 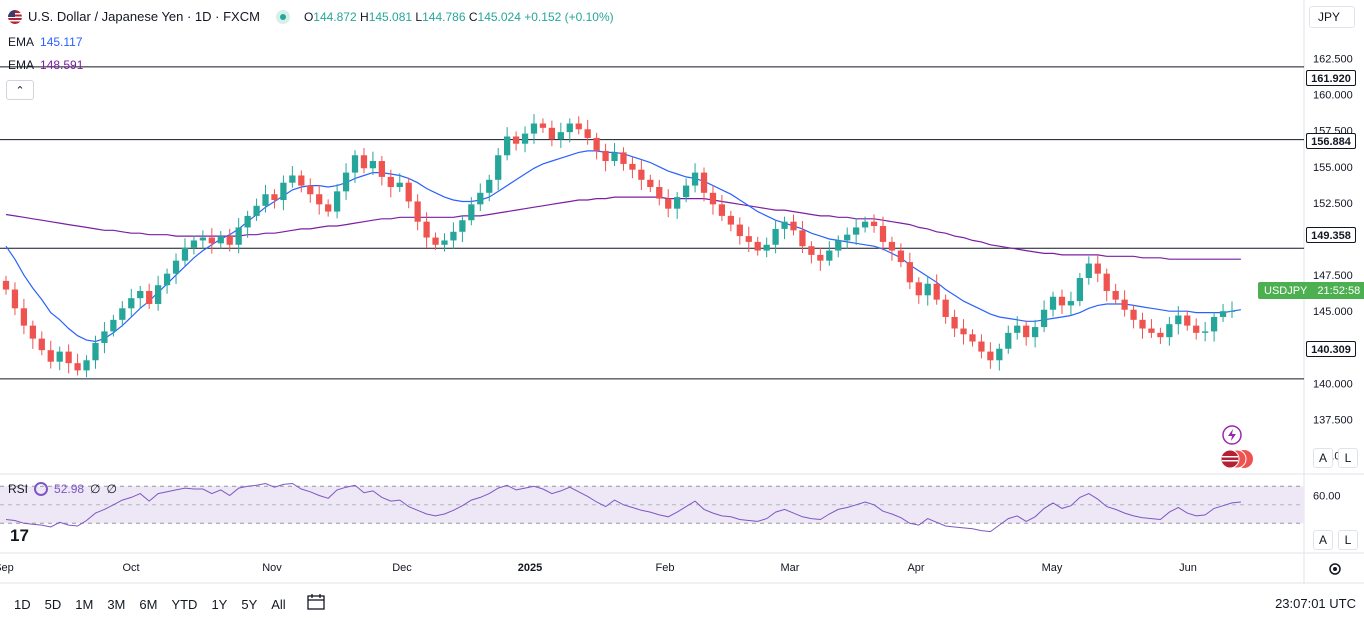 I want to click on economic-events-icon, so click(x=1237, y=460).